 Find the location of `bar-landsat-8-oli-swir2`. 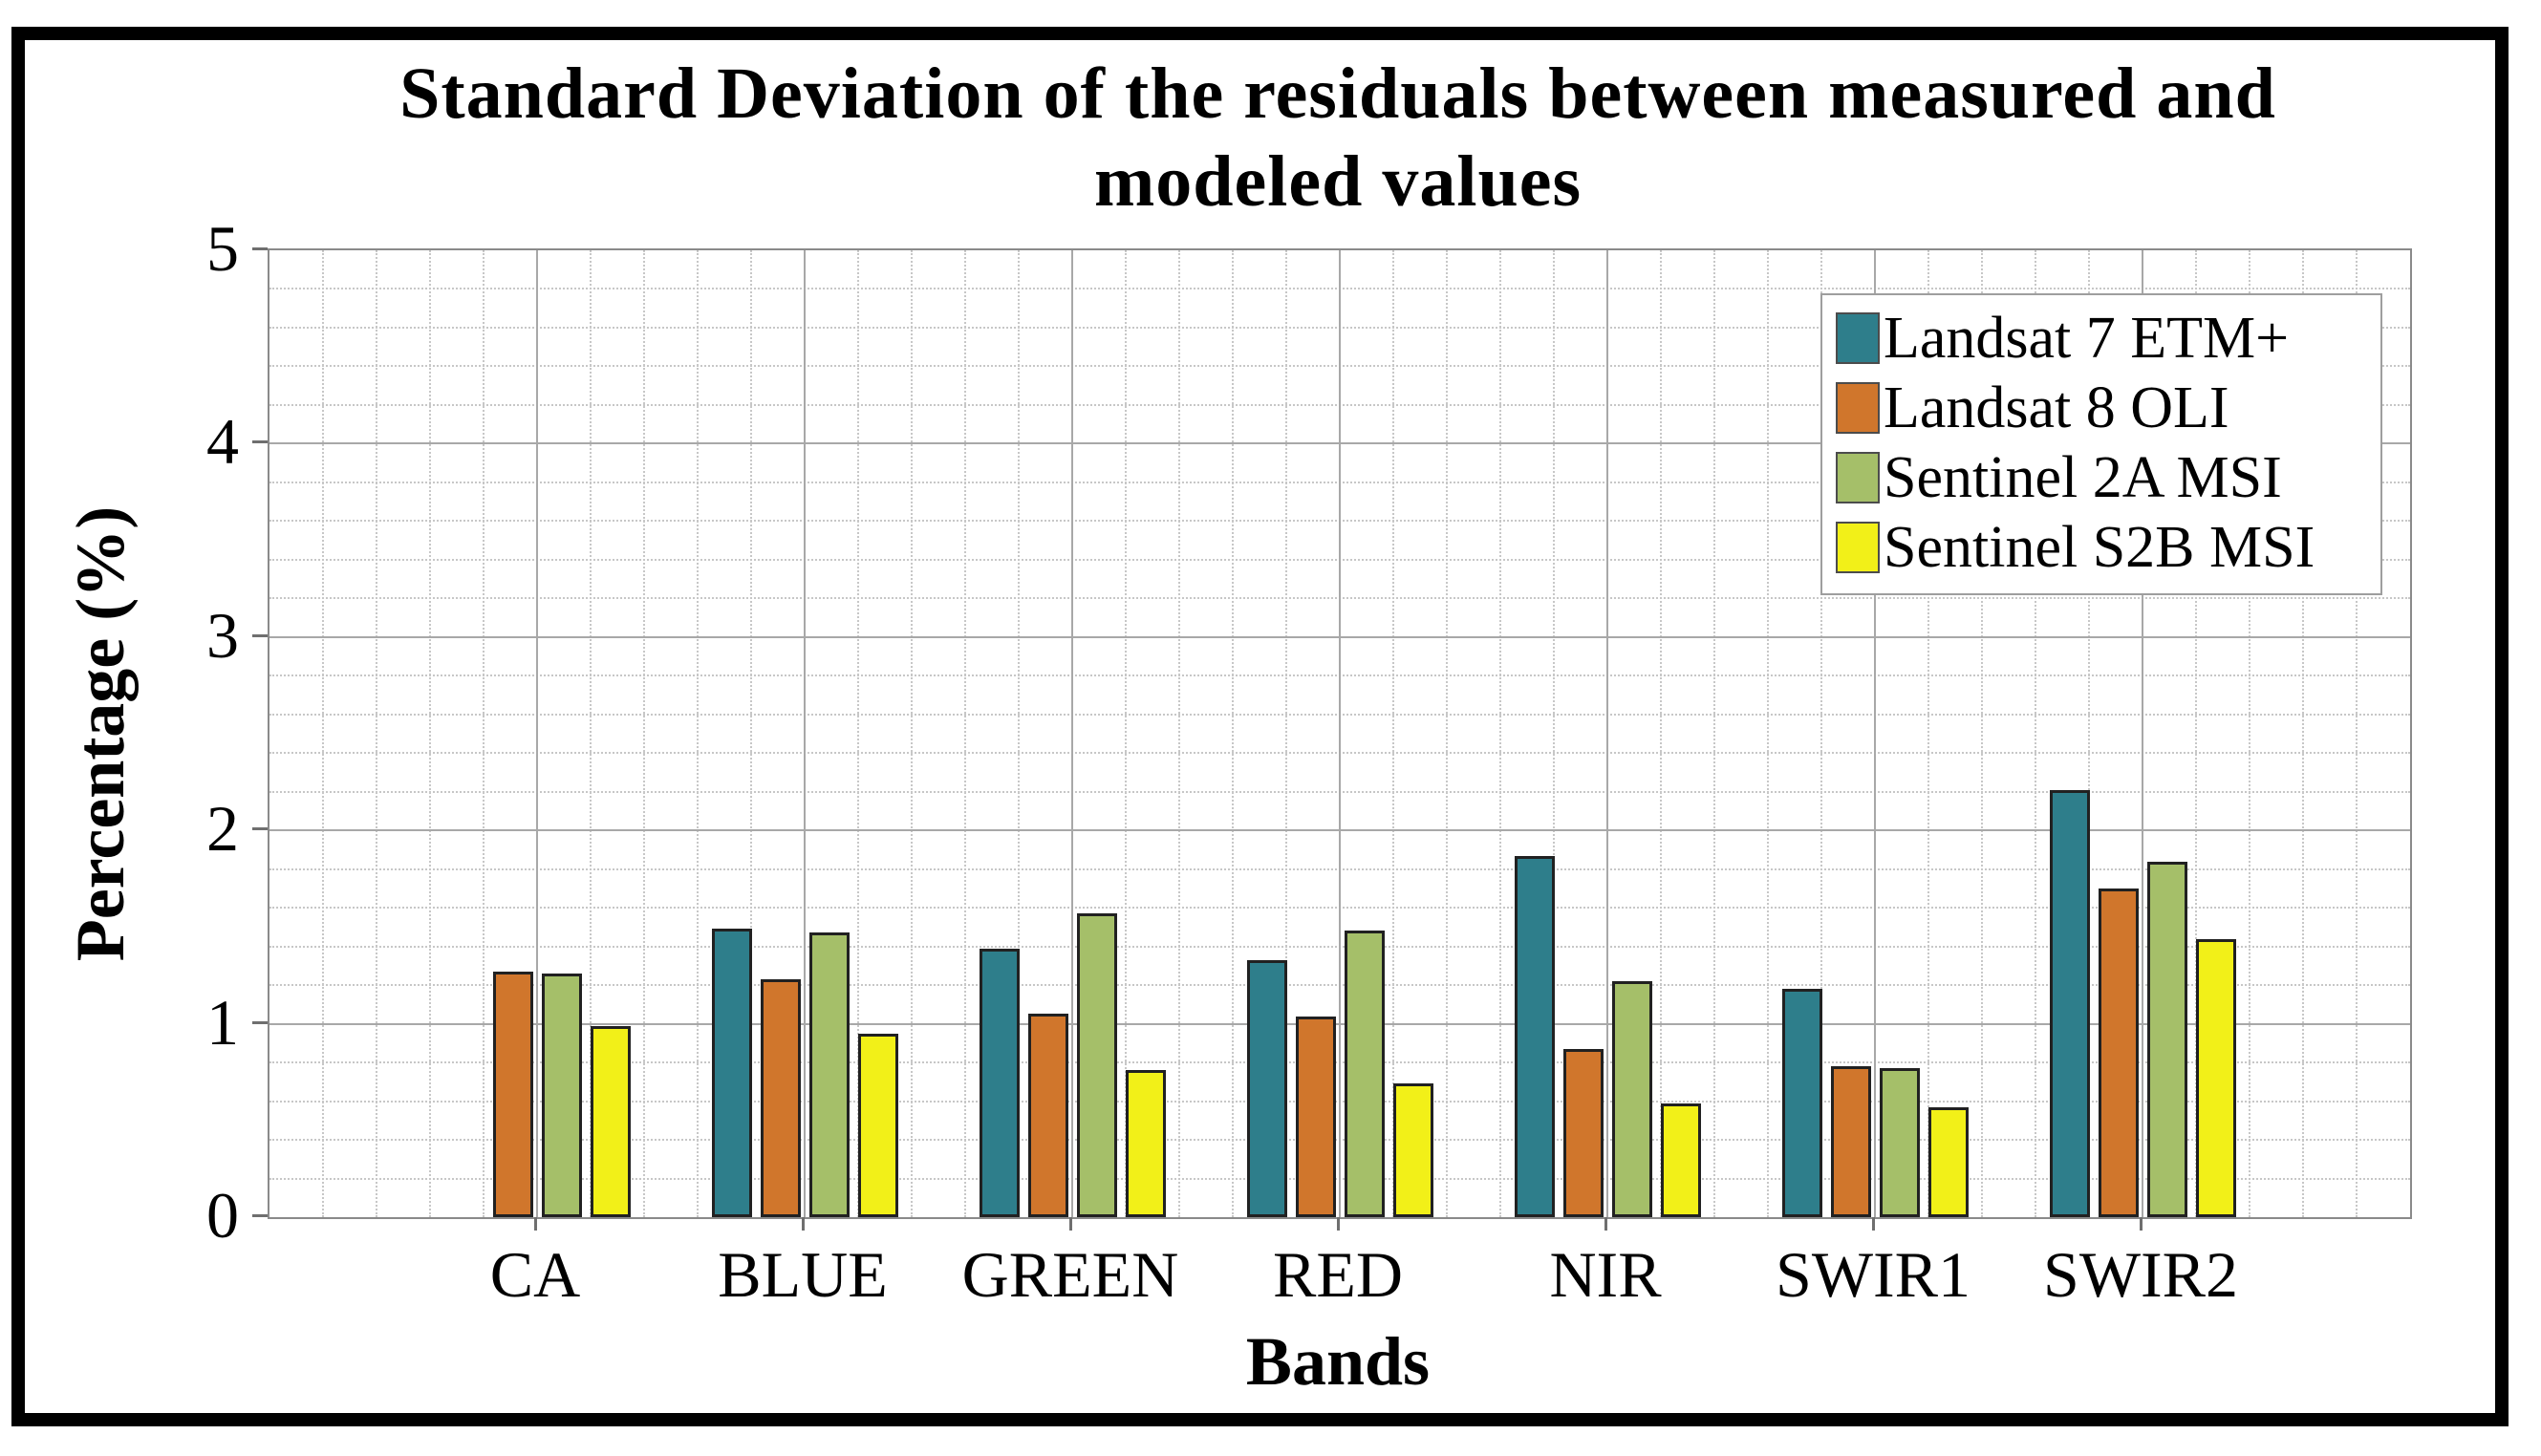

bar-landsat-8-oli-swir2 is located at coordinates (2118, 1053).